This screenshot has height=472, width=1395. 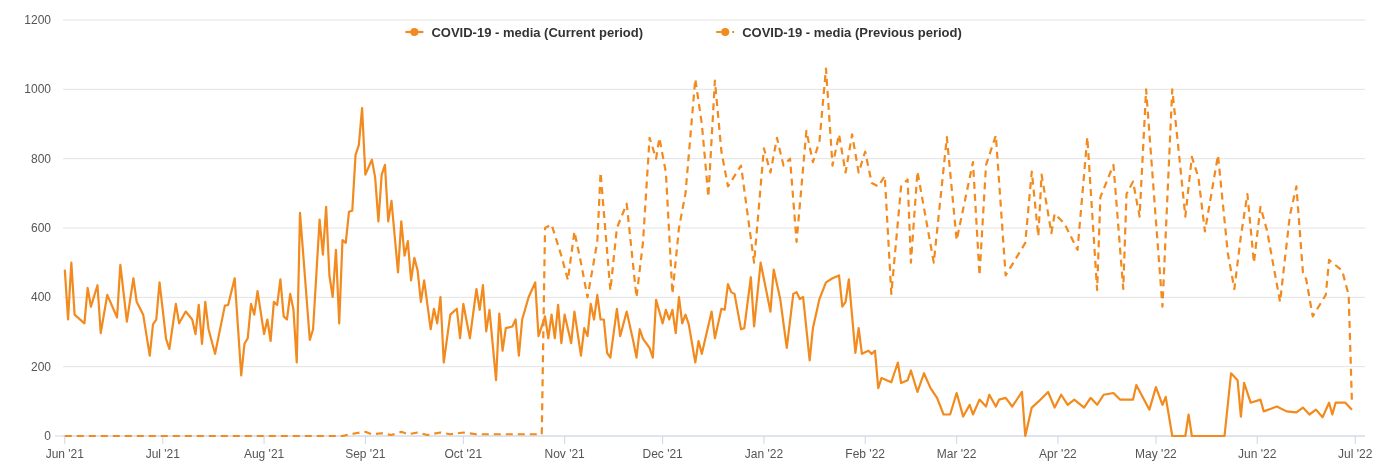 What do you see at coordinates (1257, 454) in the screenshot?
I see `x-tick-label: Jun '22` at bounding box center [1257, 454].